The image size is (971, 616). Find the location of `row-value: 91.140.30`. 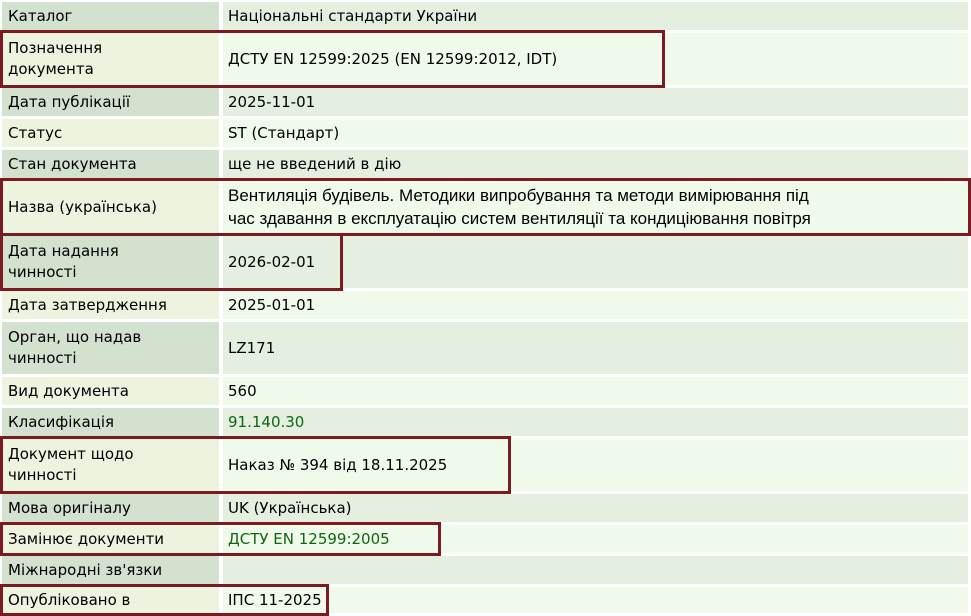

row-value: 91.140.30 is located at coordinates (595, 422).